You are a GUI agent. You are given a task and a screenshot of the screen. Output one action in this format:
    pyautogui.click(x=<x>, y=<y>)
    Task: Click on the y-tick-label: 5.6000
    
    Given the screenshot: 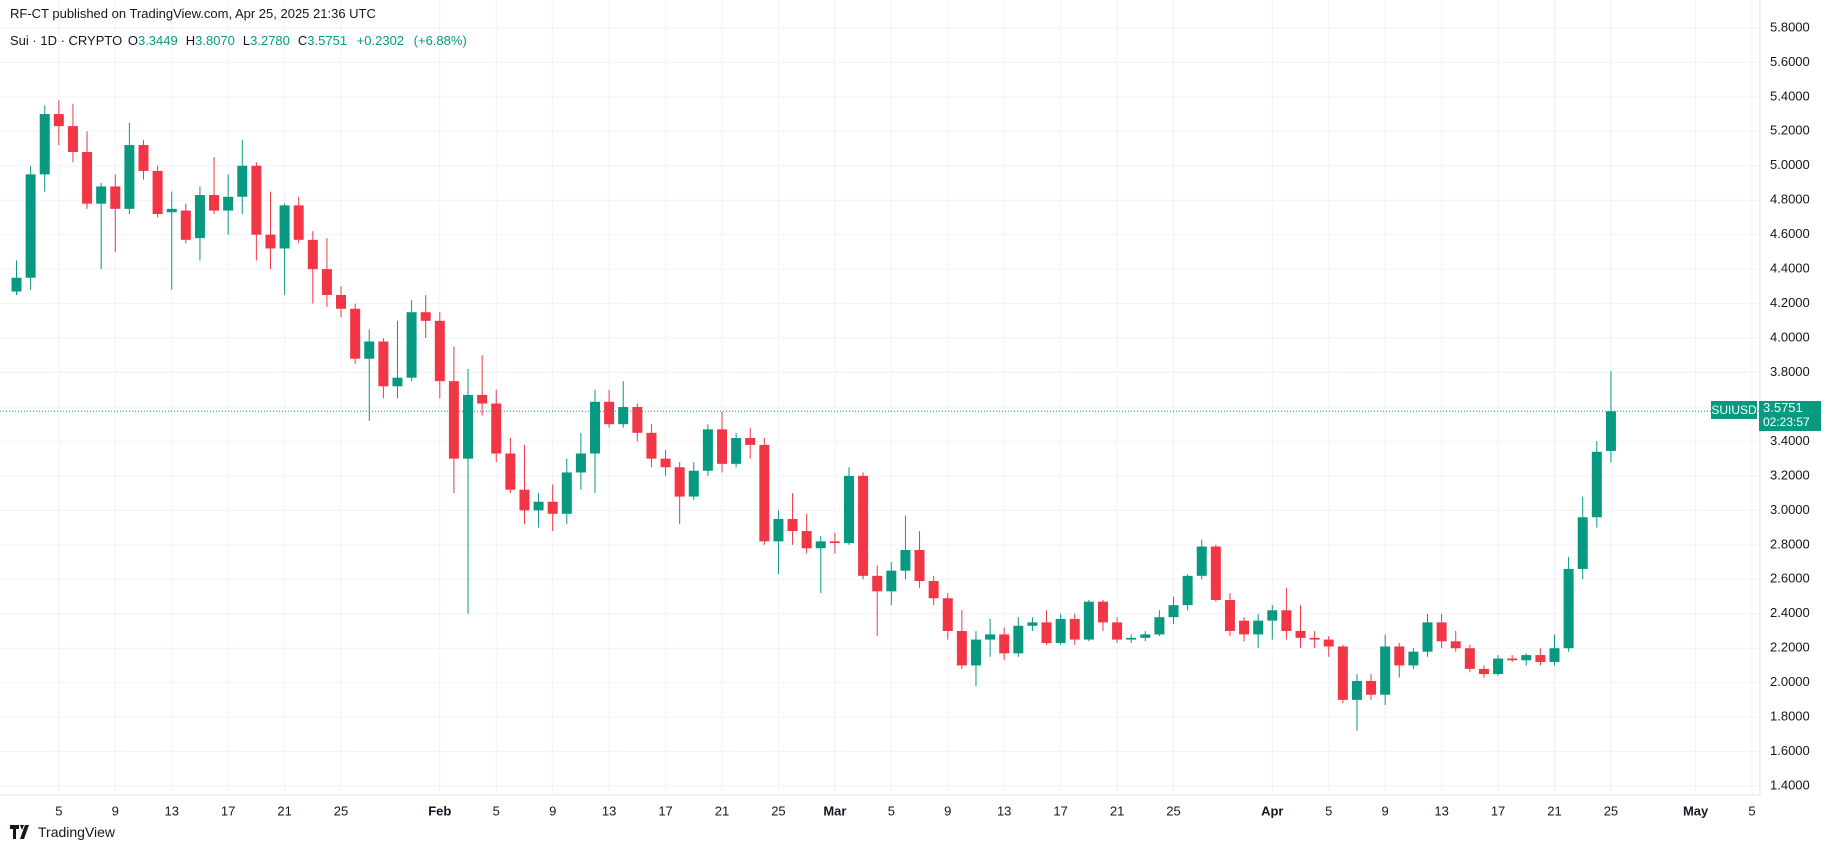 What is the action you would take?
    pyautogui.click(x=1790, y=61)
    